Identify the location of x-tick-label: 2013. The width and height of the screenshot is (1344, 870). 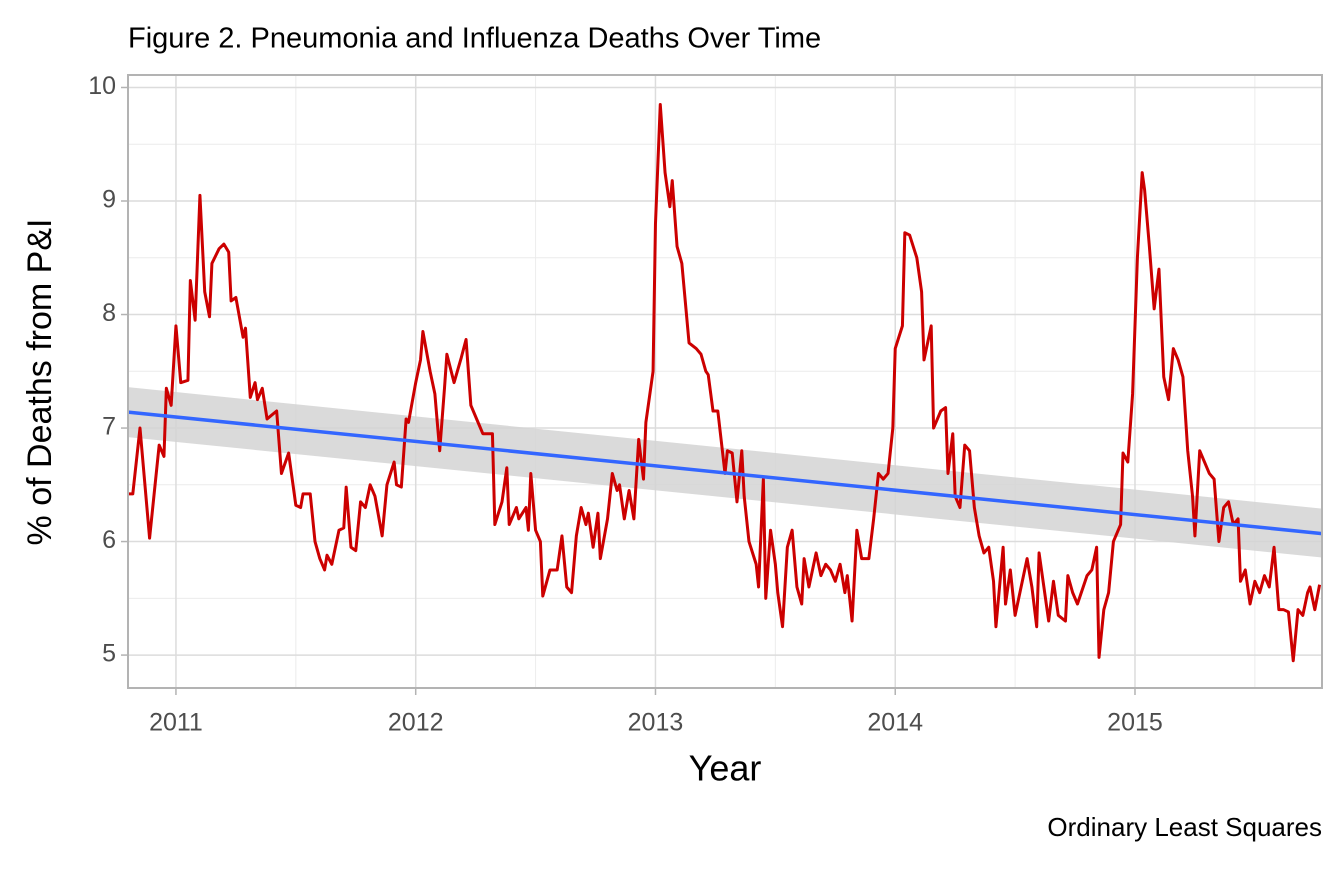
(656, 723).